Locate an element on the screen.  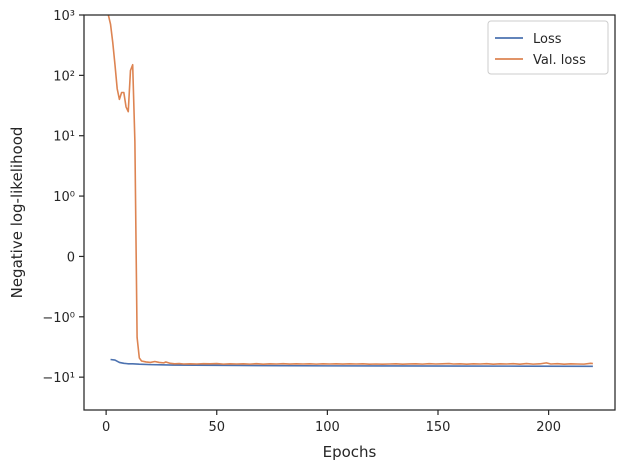
legend-label-1: Val. loss is located at coordinates (559, 60).